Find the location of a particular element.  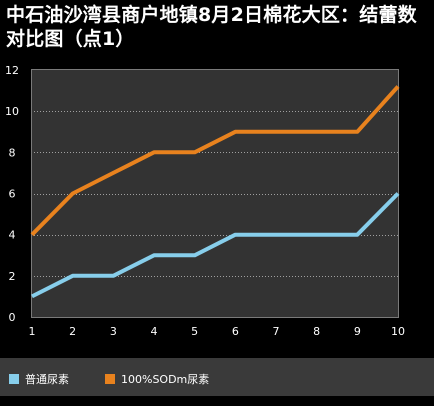

y-tick-label: 0 is located at coordinates (12, 317).